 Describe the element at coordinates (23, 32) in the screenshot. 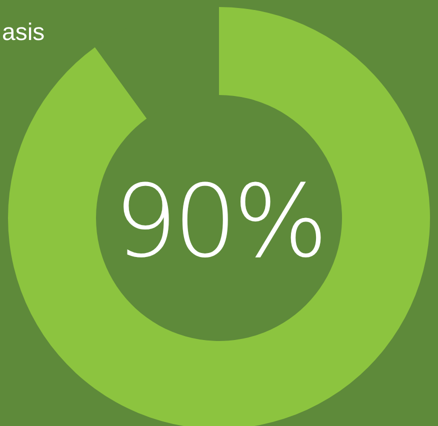

I see `text: asis` at that location.